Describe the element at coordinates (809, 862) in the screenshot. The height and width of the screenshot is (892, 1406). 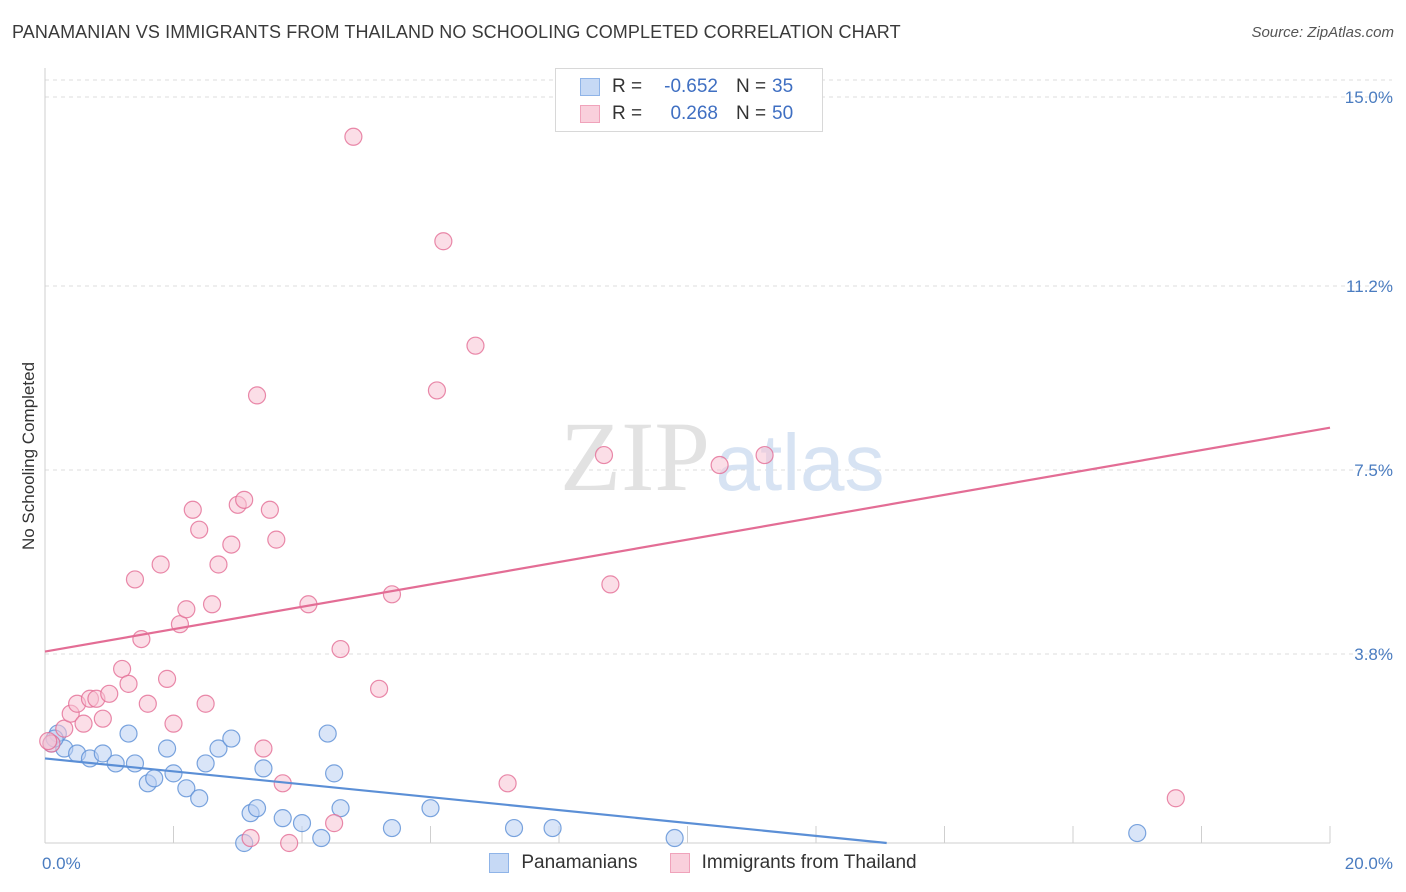
I see `series-label-thailand: Immigrants from Thailand` at that location.